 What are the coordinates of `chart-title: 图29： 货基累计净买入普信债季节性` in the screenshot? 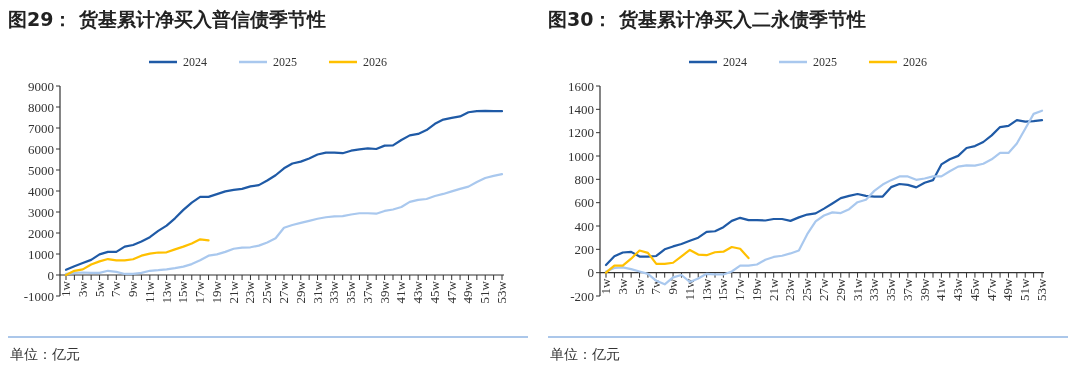 It's located at (167, 19).